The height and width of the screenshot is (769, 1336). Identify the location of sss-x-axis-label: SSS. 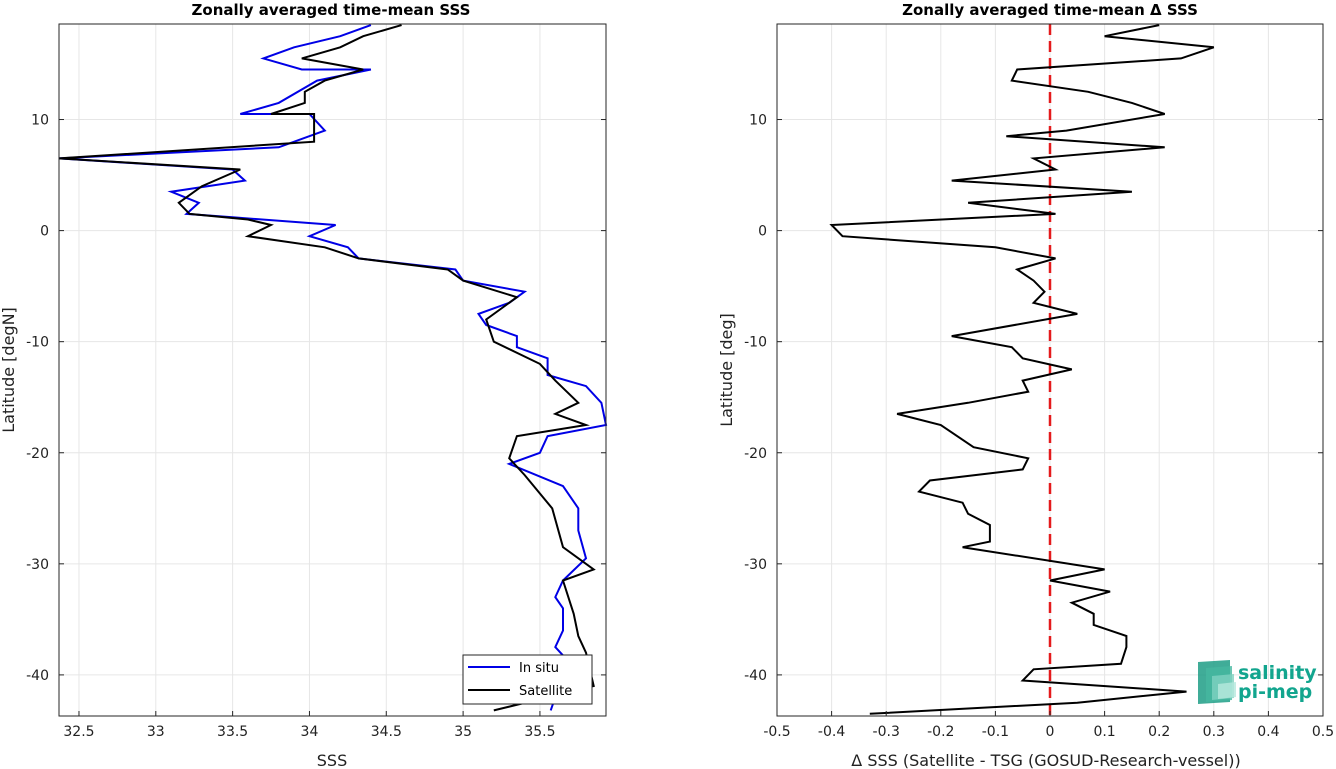
(332, 760).